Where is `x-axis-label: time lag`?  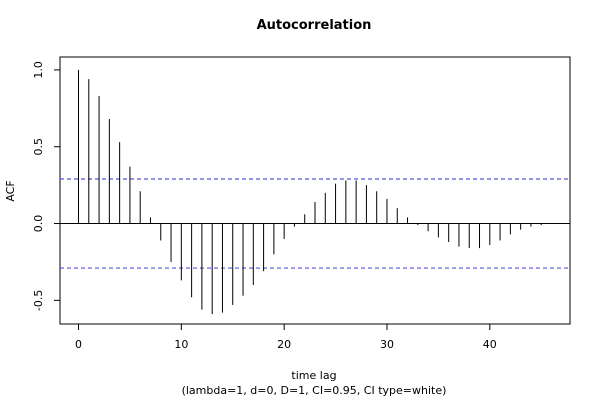 x-axis-label: time lag is located at coordinates (313, 375).